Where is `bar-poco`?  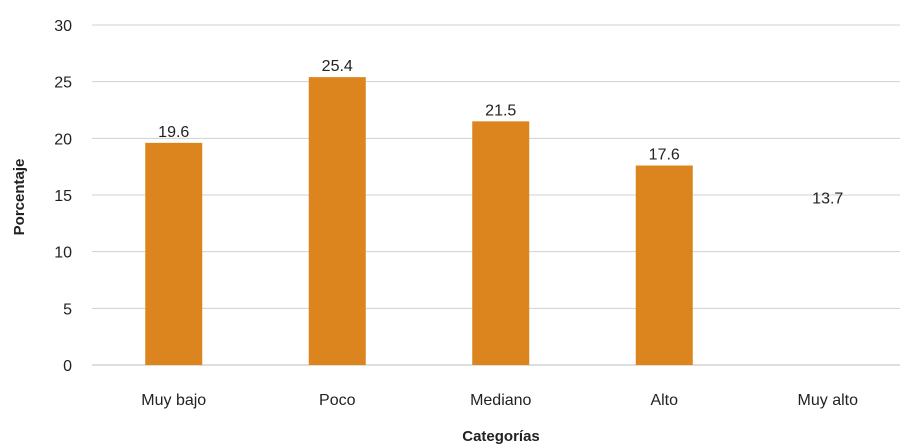 bar-poco is located at coordinates (337, 221).